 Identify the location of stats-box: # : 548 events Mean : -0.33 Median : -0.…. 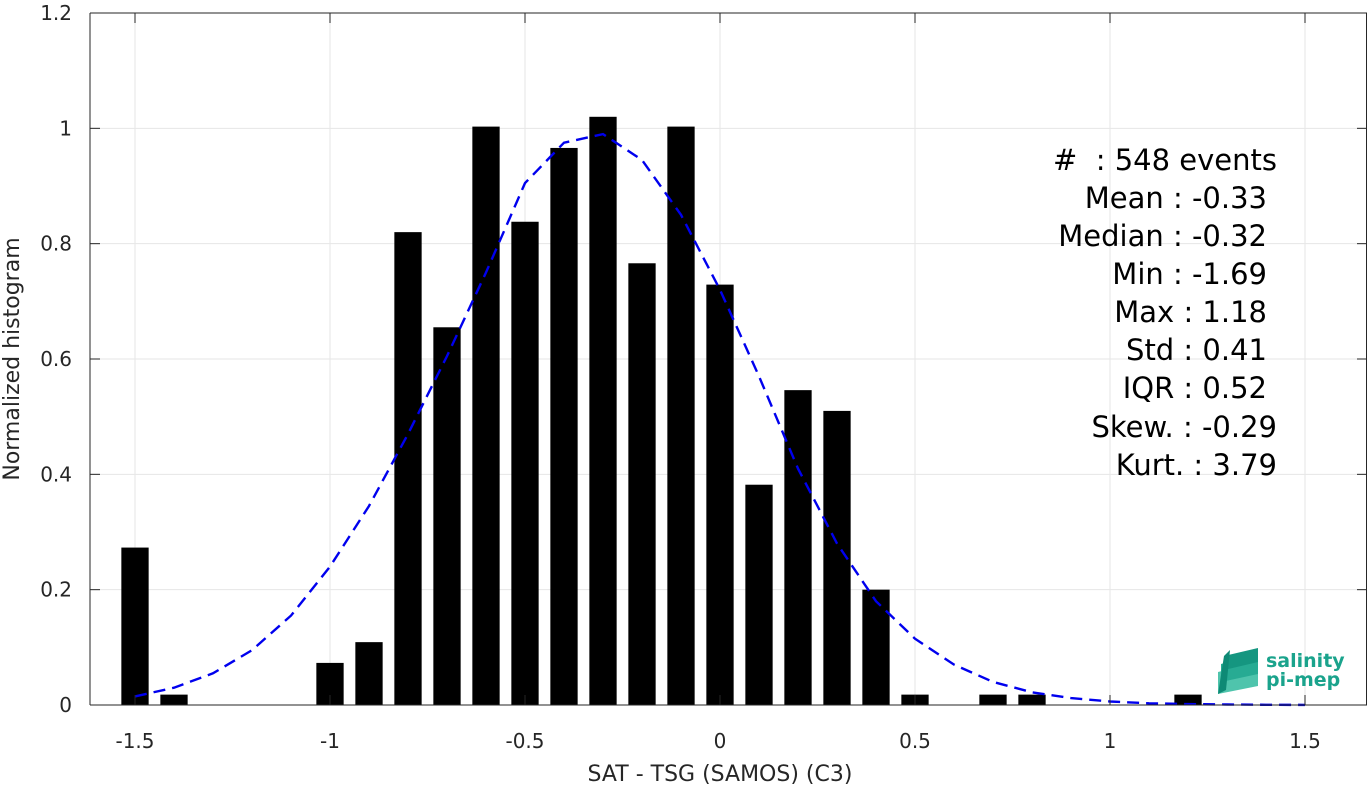
(1165, 312).